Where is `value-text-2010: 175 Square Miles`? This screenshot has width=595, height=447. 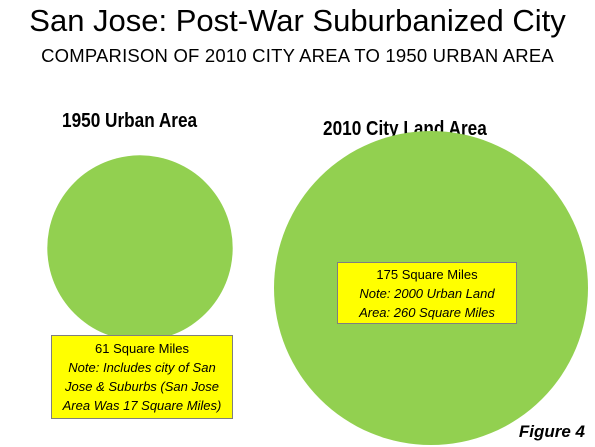
value-text-2010: 175 Square Miles is located at coordinates (427, 274).